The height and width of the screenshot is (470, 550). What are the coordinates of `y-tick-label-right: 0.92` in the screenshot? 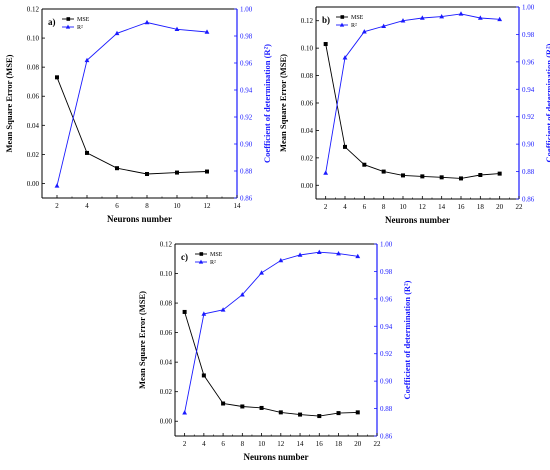 It's located at (246, 118).